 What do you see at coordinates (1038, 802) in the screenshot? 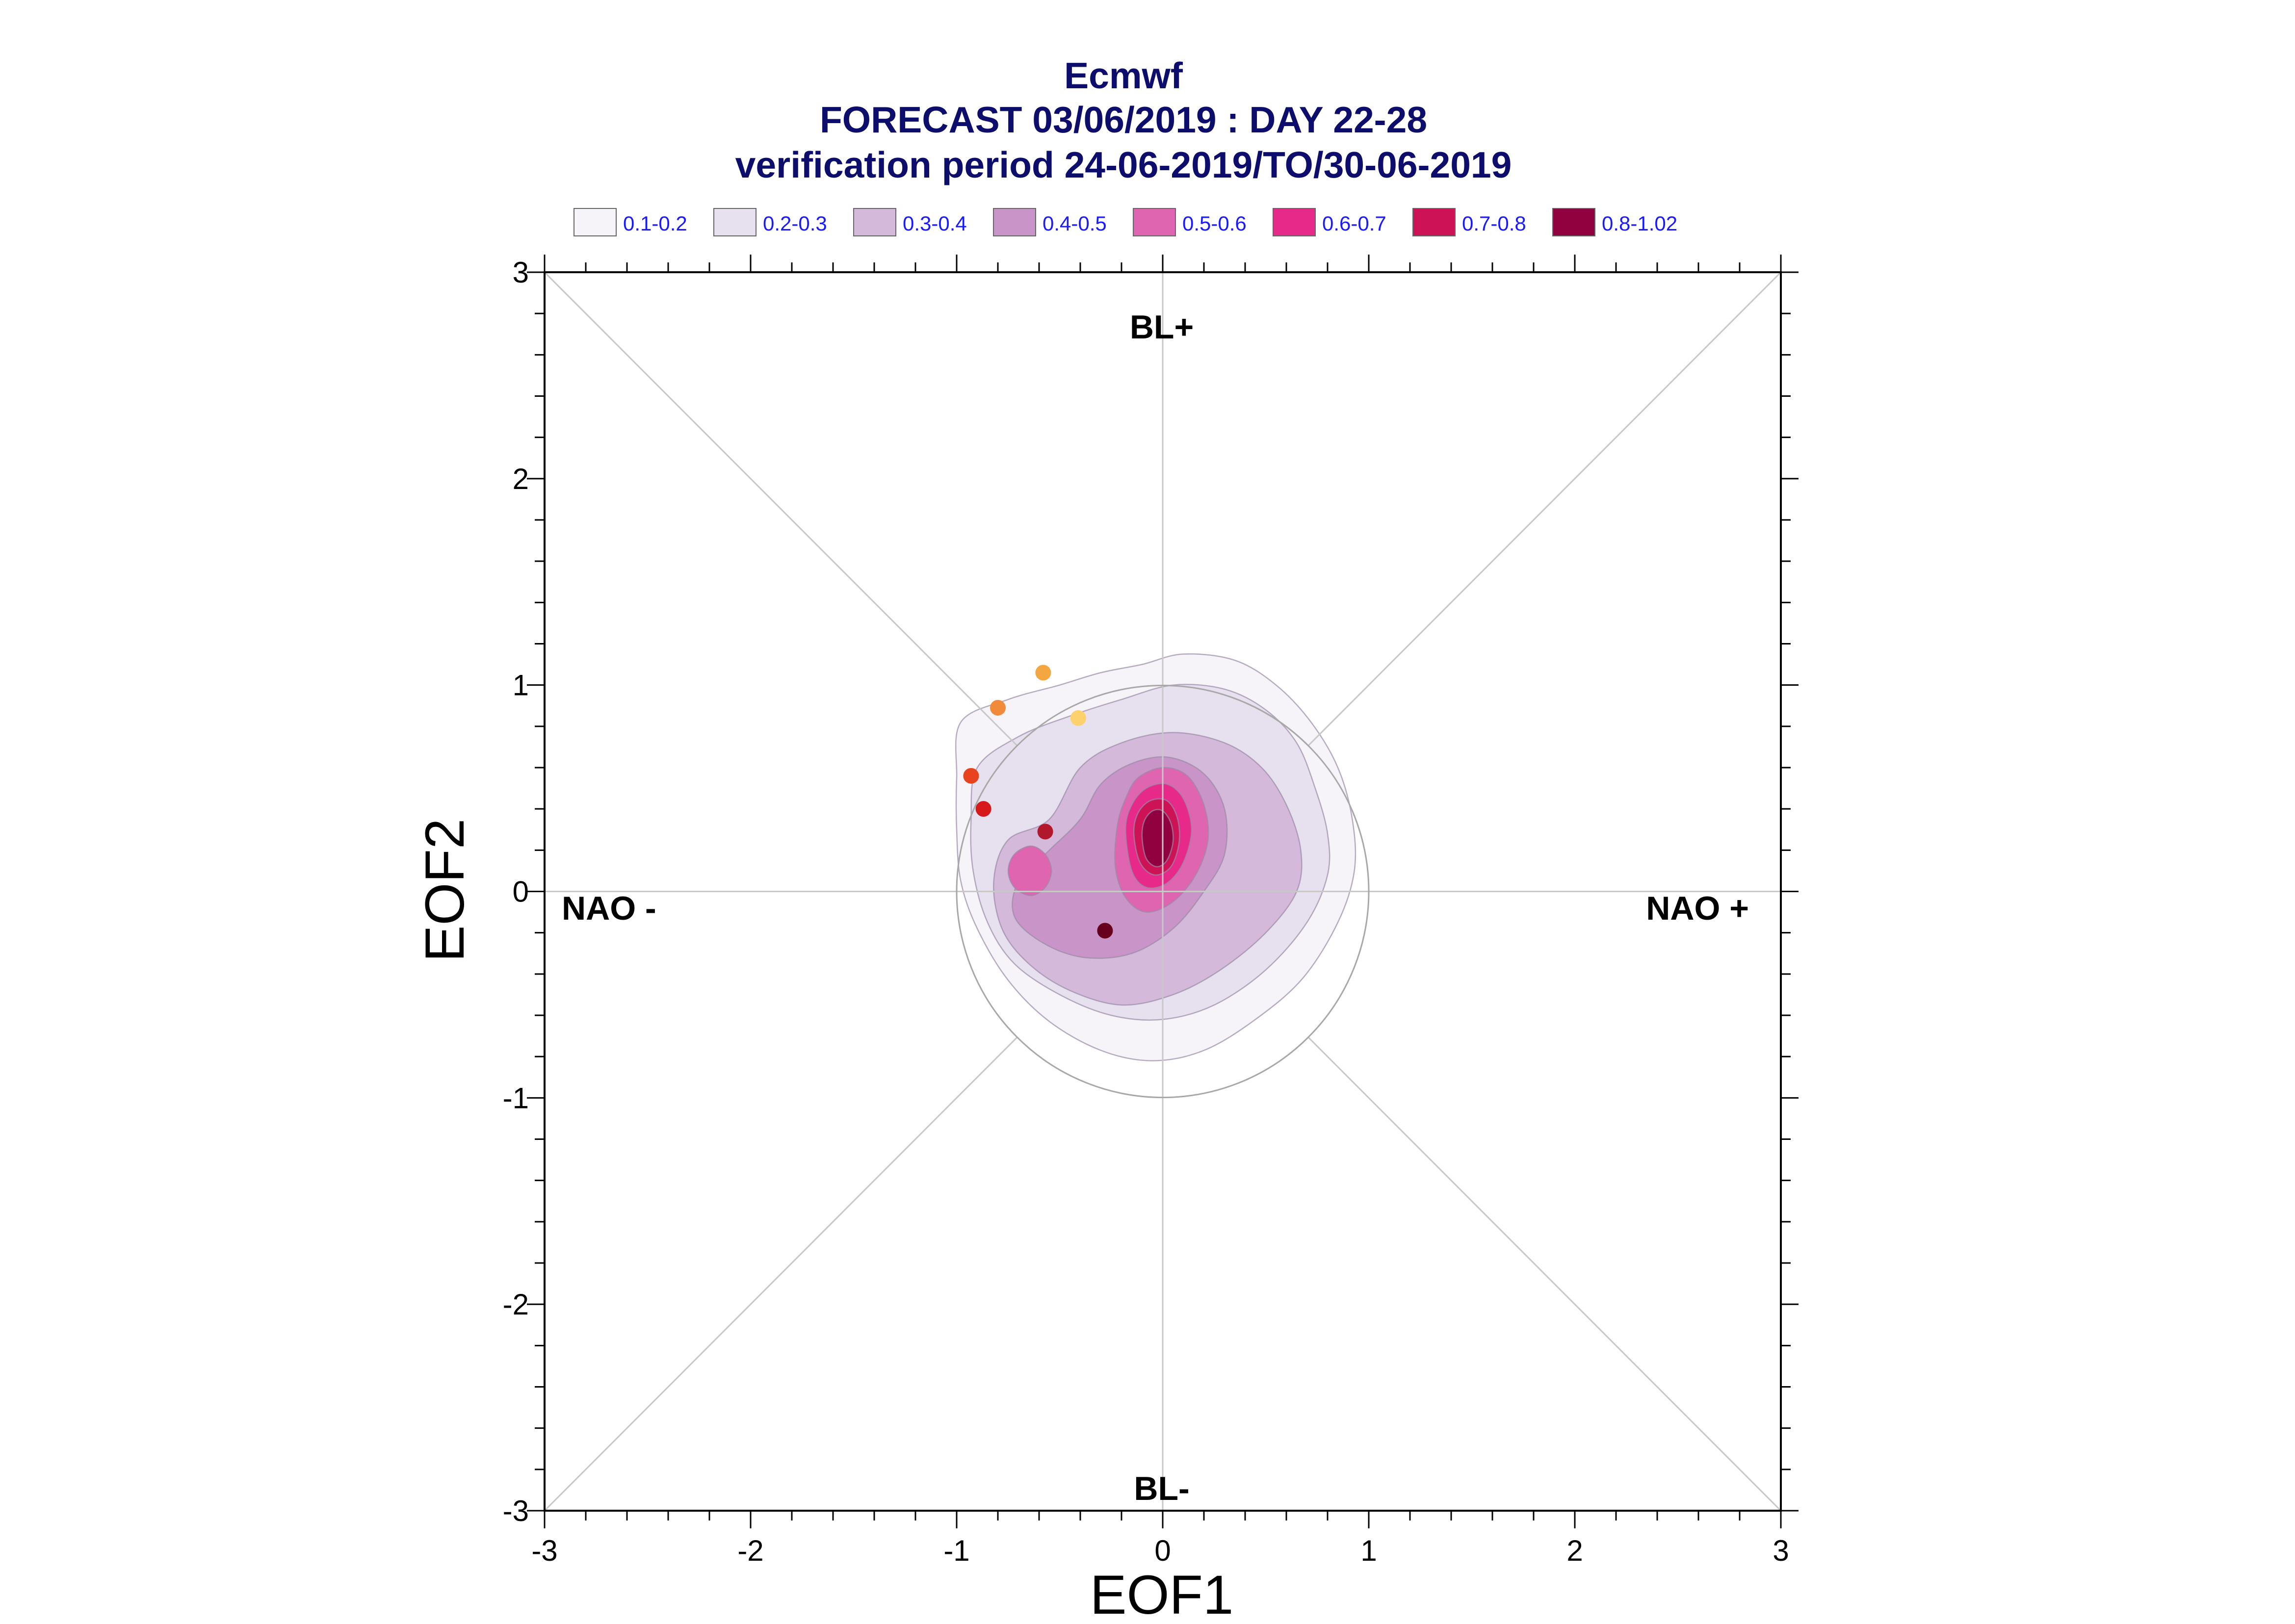
I see `scatter-points` at bounding box center [1038, 802].